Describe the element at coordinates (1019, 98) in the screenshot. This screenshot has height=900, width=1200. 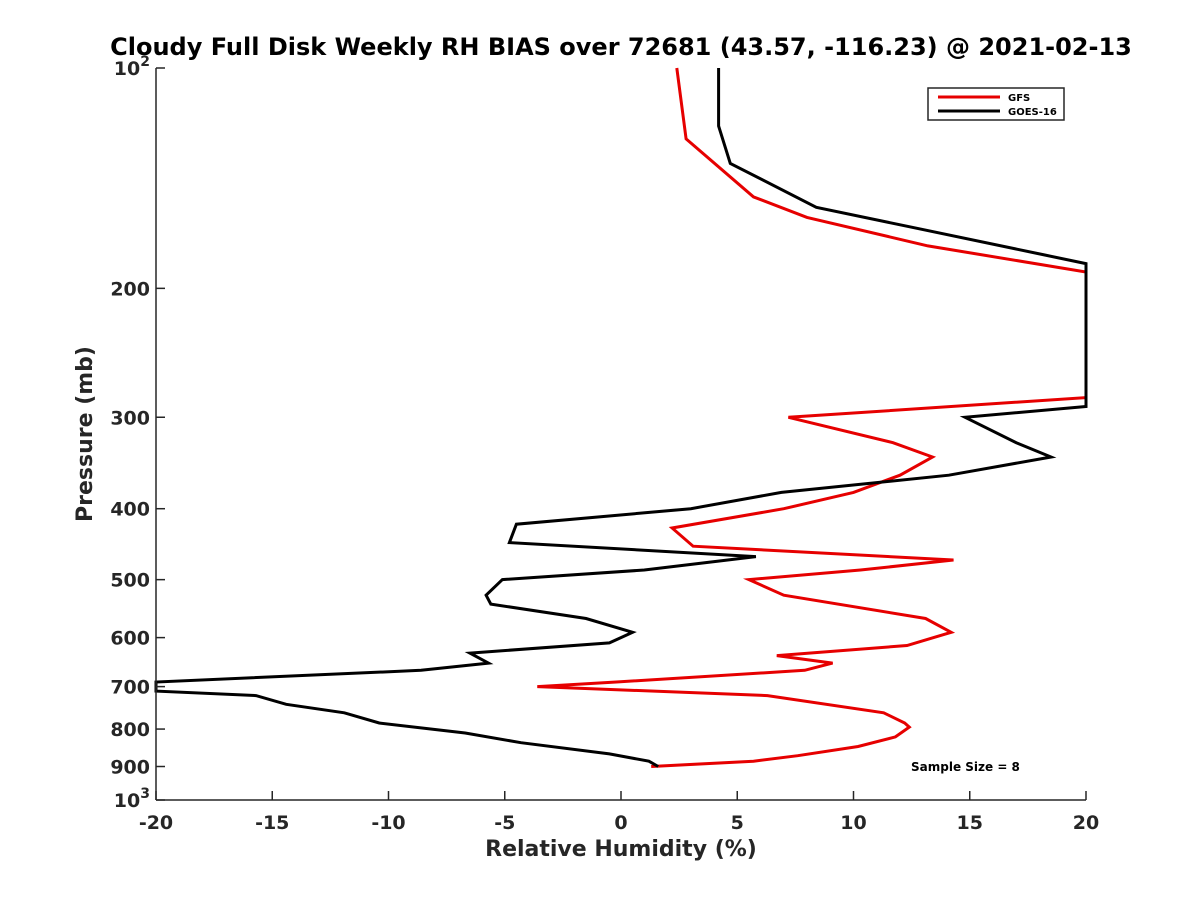
I see `legend-label-gfs: GFS` at that location.